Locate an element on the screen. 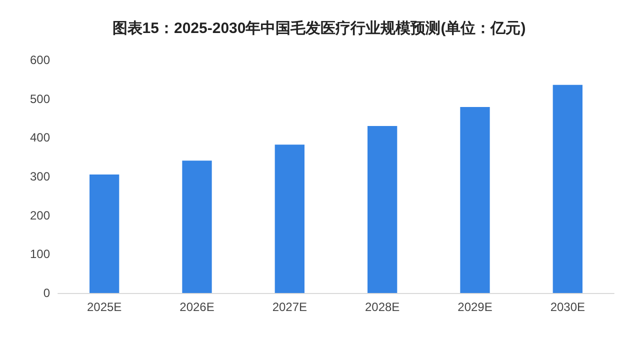 Image resolution: width=638 pixels, height=349 pixels. chart-title: 图表15：2025-2030年中国毛发医疗行业规模预测(单位：亿元) is located at coordinates (319, 28).